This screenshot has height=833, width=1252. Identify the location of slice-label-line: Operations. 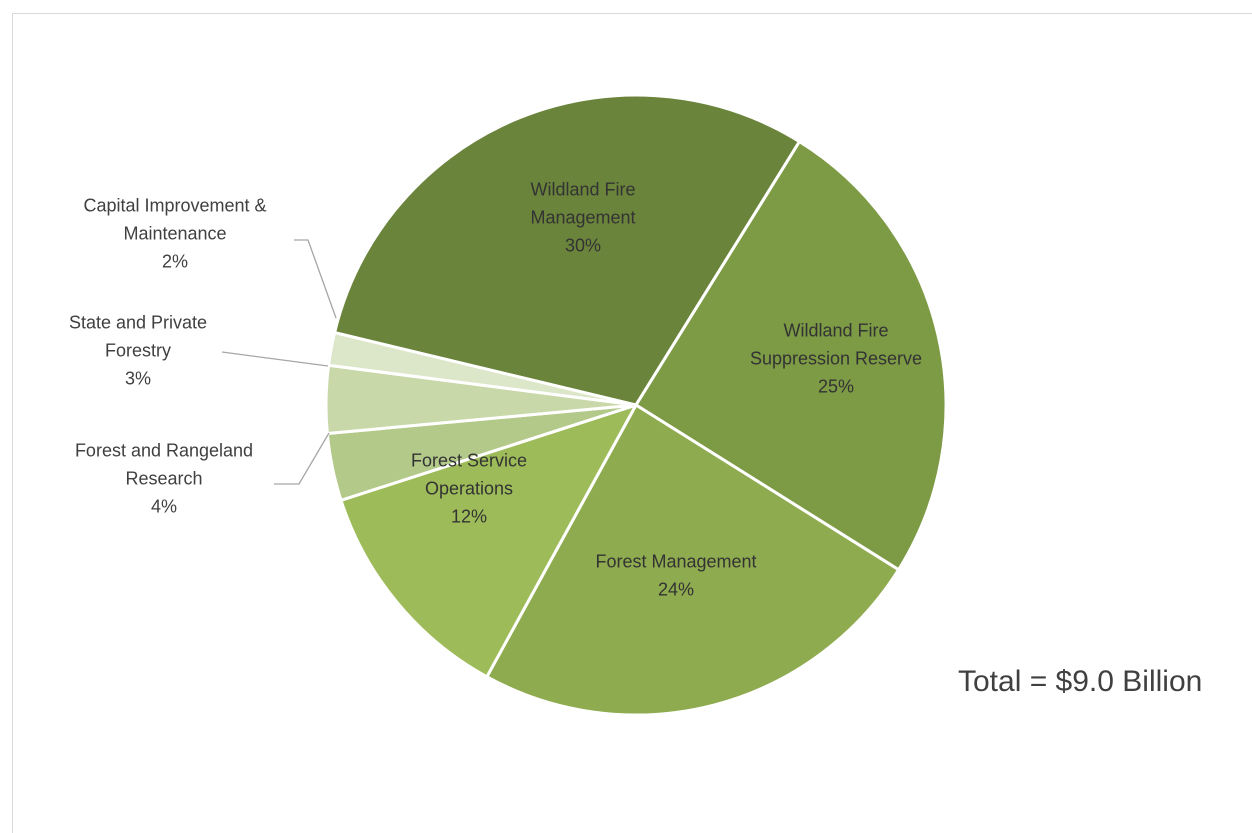
(469, 488).